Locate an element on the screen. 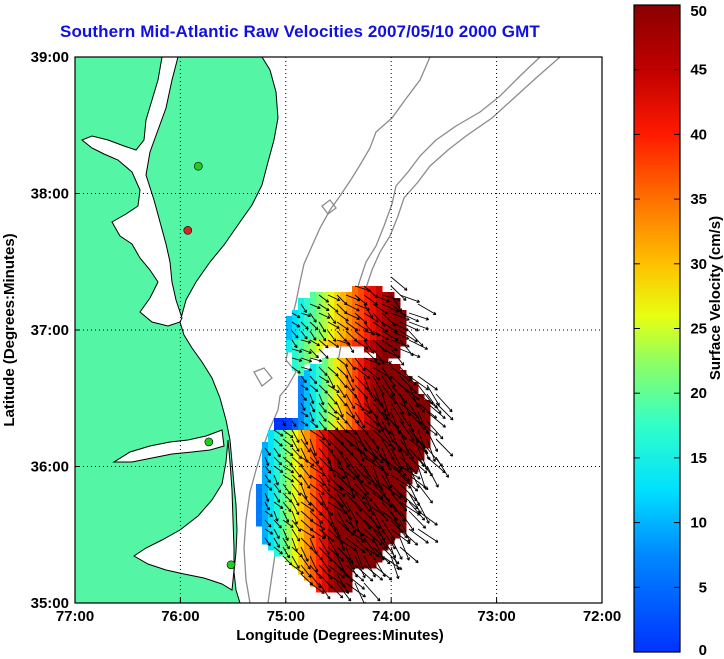 The image size is (724, 659). station-marker is located at coordinates (209, 442).